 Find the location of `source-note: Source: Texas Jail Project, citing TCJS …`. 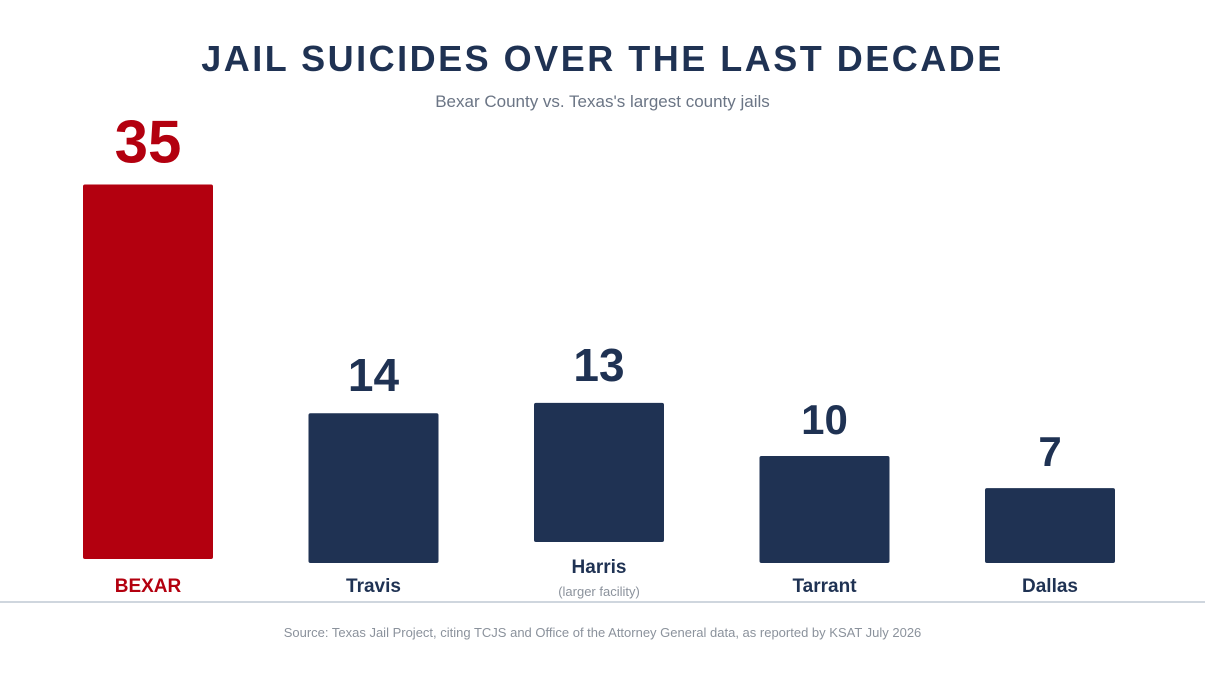

source-note: Source: Texas Jail Project, citing TCJS … is located at coordinates (602, 632).